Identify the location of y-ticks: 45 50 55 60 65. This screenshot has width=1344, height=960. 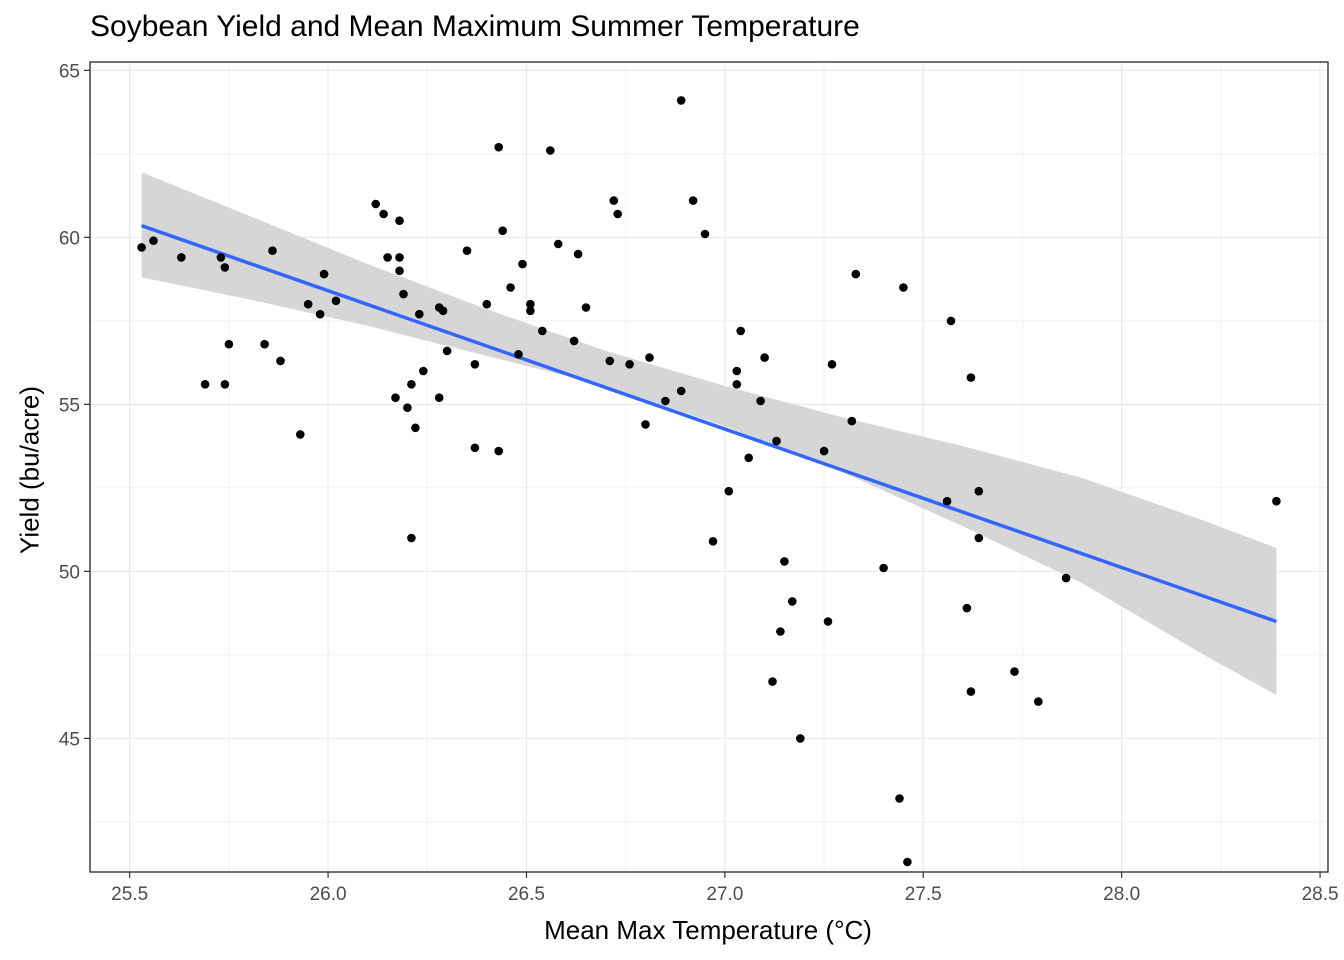
(74, 405).